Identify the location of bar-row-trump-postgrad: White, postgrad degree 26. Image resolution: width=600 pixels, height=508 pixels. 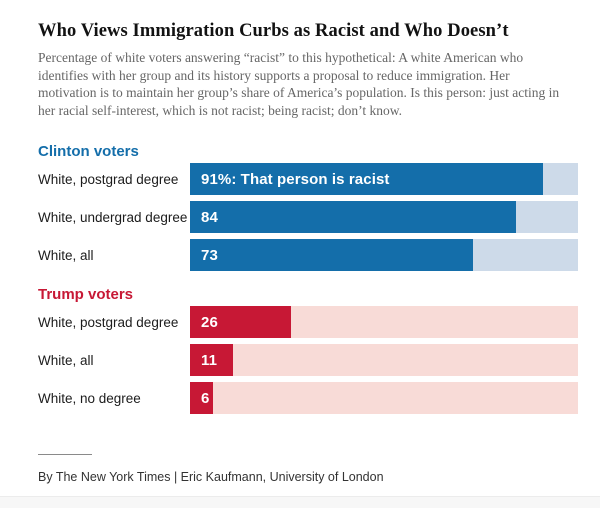
(308, 322).